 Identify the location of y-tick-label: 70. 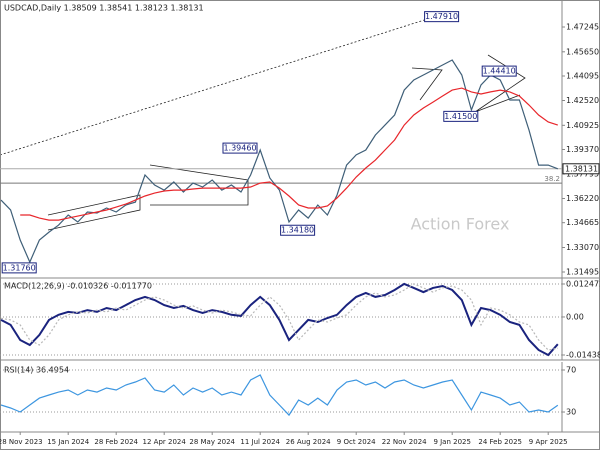
(571, 369).